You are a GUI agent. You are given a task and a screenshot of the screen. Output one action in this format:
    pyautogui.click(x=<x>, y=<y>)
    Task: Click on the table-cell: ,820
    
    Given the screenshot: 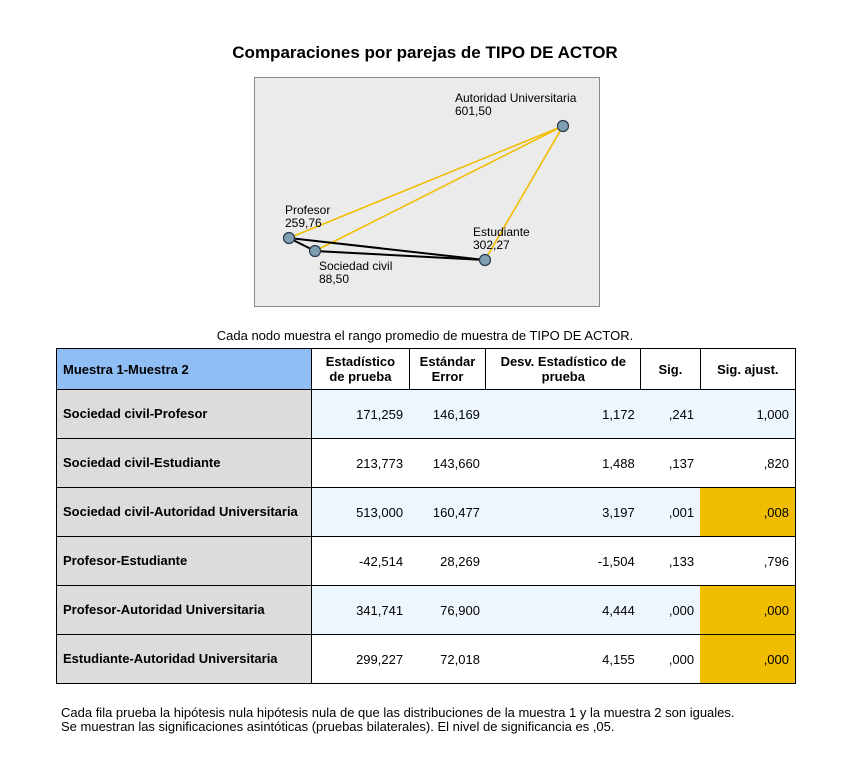 What is the action you would take?
    pyautogui.click(x=748, y=463)
    